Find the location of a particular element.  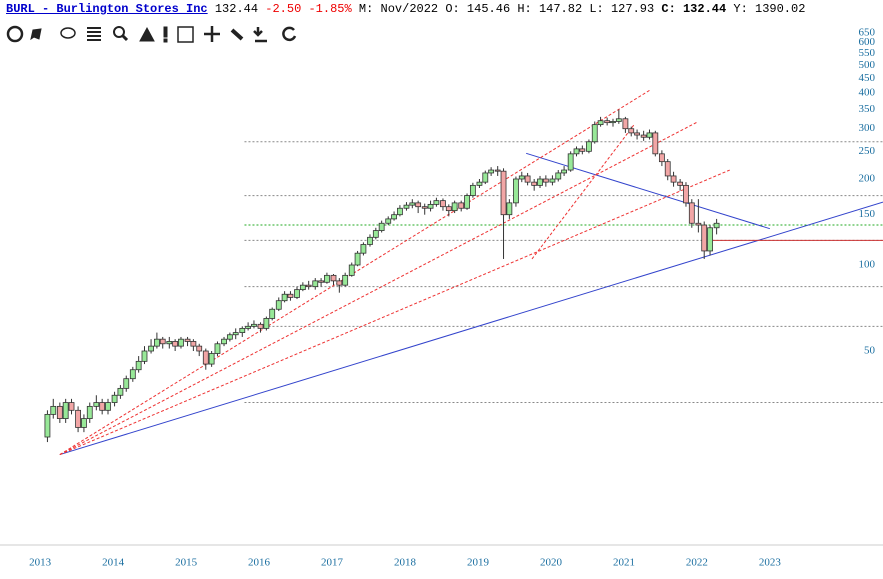

y-tick-label: 200 is located at coordinates (867, 179).